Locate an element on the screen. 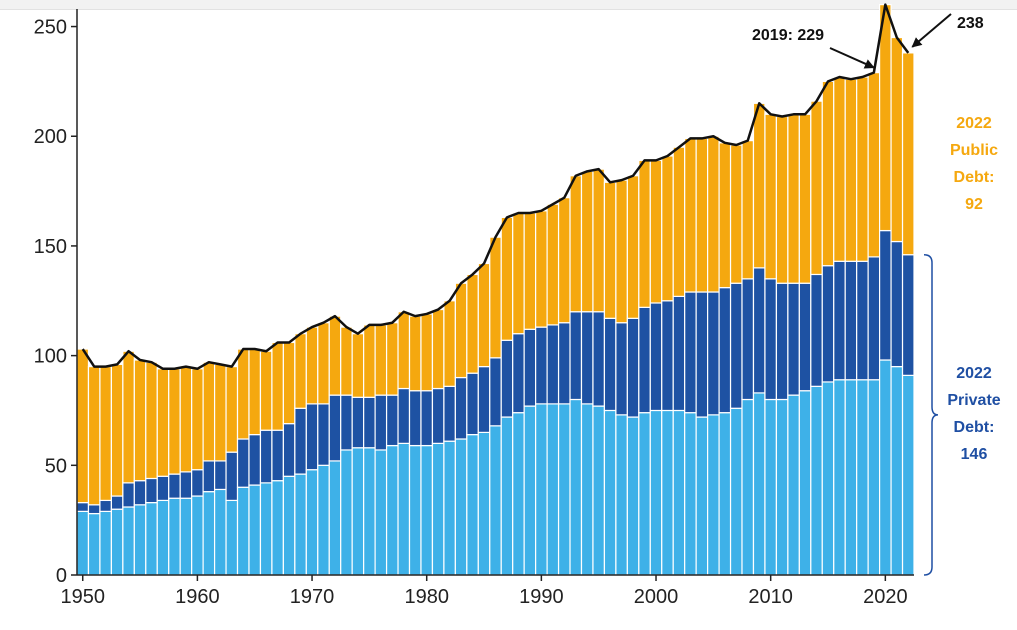 This screenshot has width=1017, height=630. x-tick-label: 1980 is located at coordinates (426, 597).